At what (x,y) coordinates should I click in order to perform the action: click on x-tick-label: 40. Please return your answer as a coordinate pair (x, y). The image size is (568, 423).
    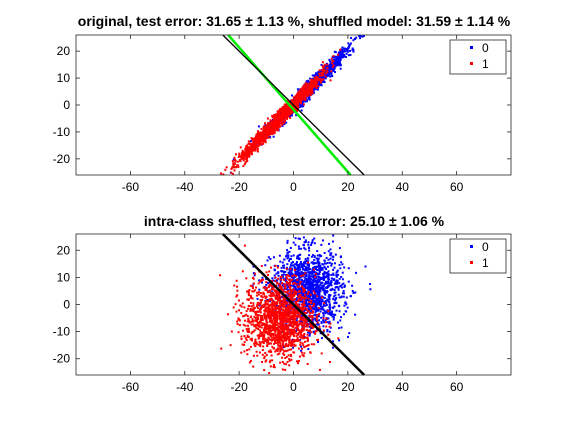
    Looking at the image, I should click on (403, 187).